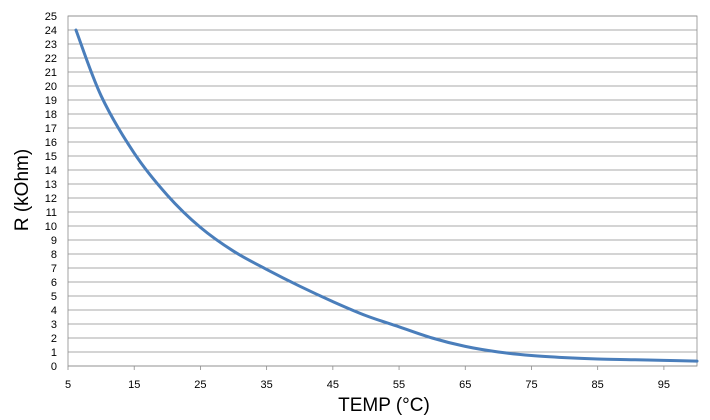 The width and height of the screenshot is (710, 420). I want to click on x-tick-label: 25, so click(200, 385).